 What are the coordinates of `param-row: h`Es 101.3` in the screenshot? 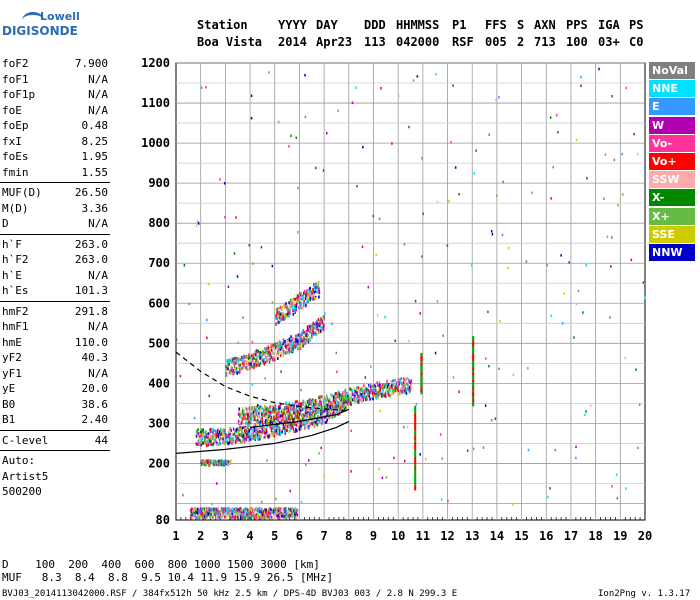 It's located at (56, 291).